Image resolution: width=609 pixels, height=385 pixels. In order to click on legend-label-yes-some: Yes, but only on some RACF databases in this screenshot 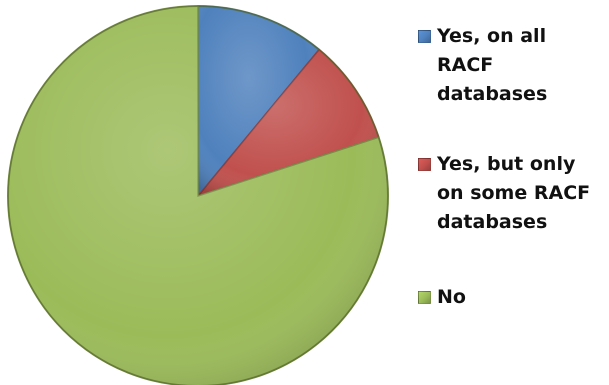, I will do `click(513, 193)`.